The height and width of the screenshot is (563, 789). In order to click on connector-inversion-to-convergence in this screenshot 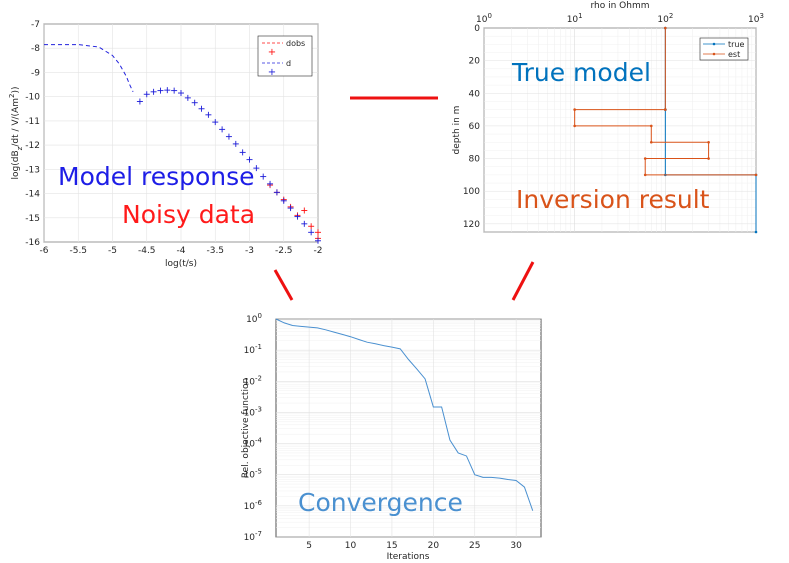, I will do `click(523, 281)`.